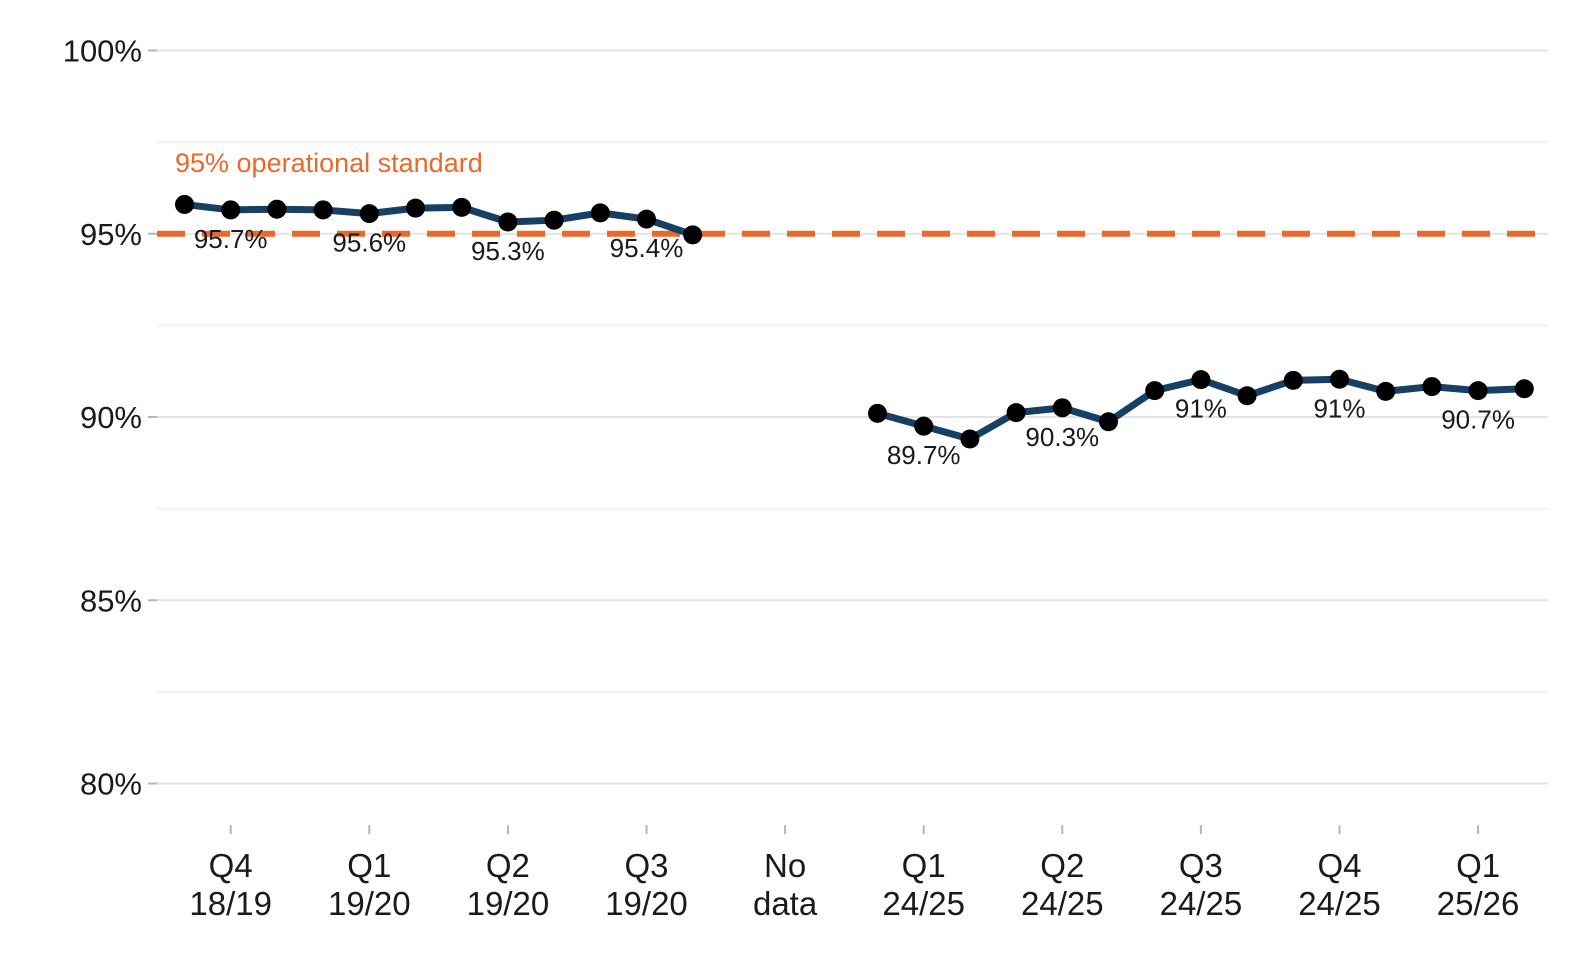 Image resolution: width=1574 pixels, height=960 pixels. Describe the element at coordinates (508, 251) in the screenshot. I see `data-label: 95.3%` at that location.